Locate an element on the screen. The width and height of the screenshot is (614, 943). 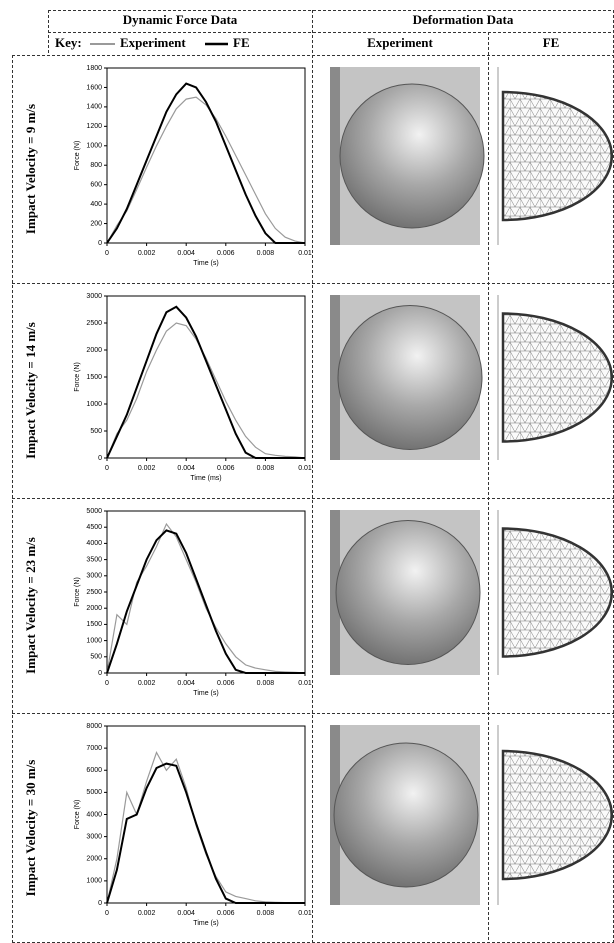
legend-label: Experiment is located at coordinates (153, 42).